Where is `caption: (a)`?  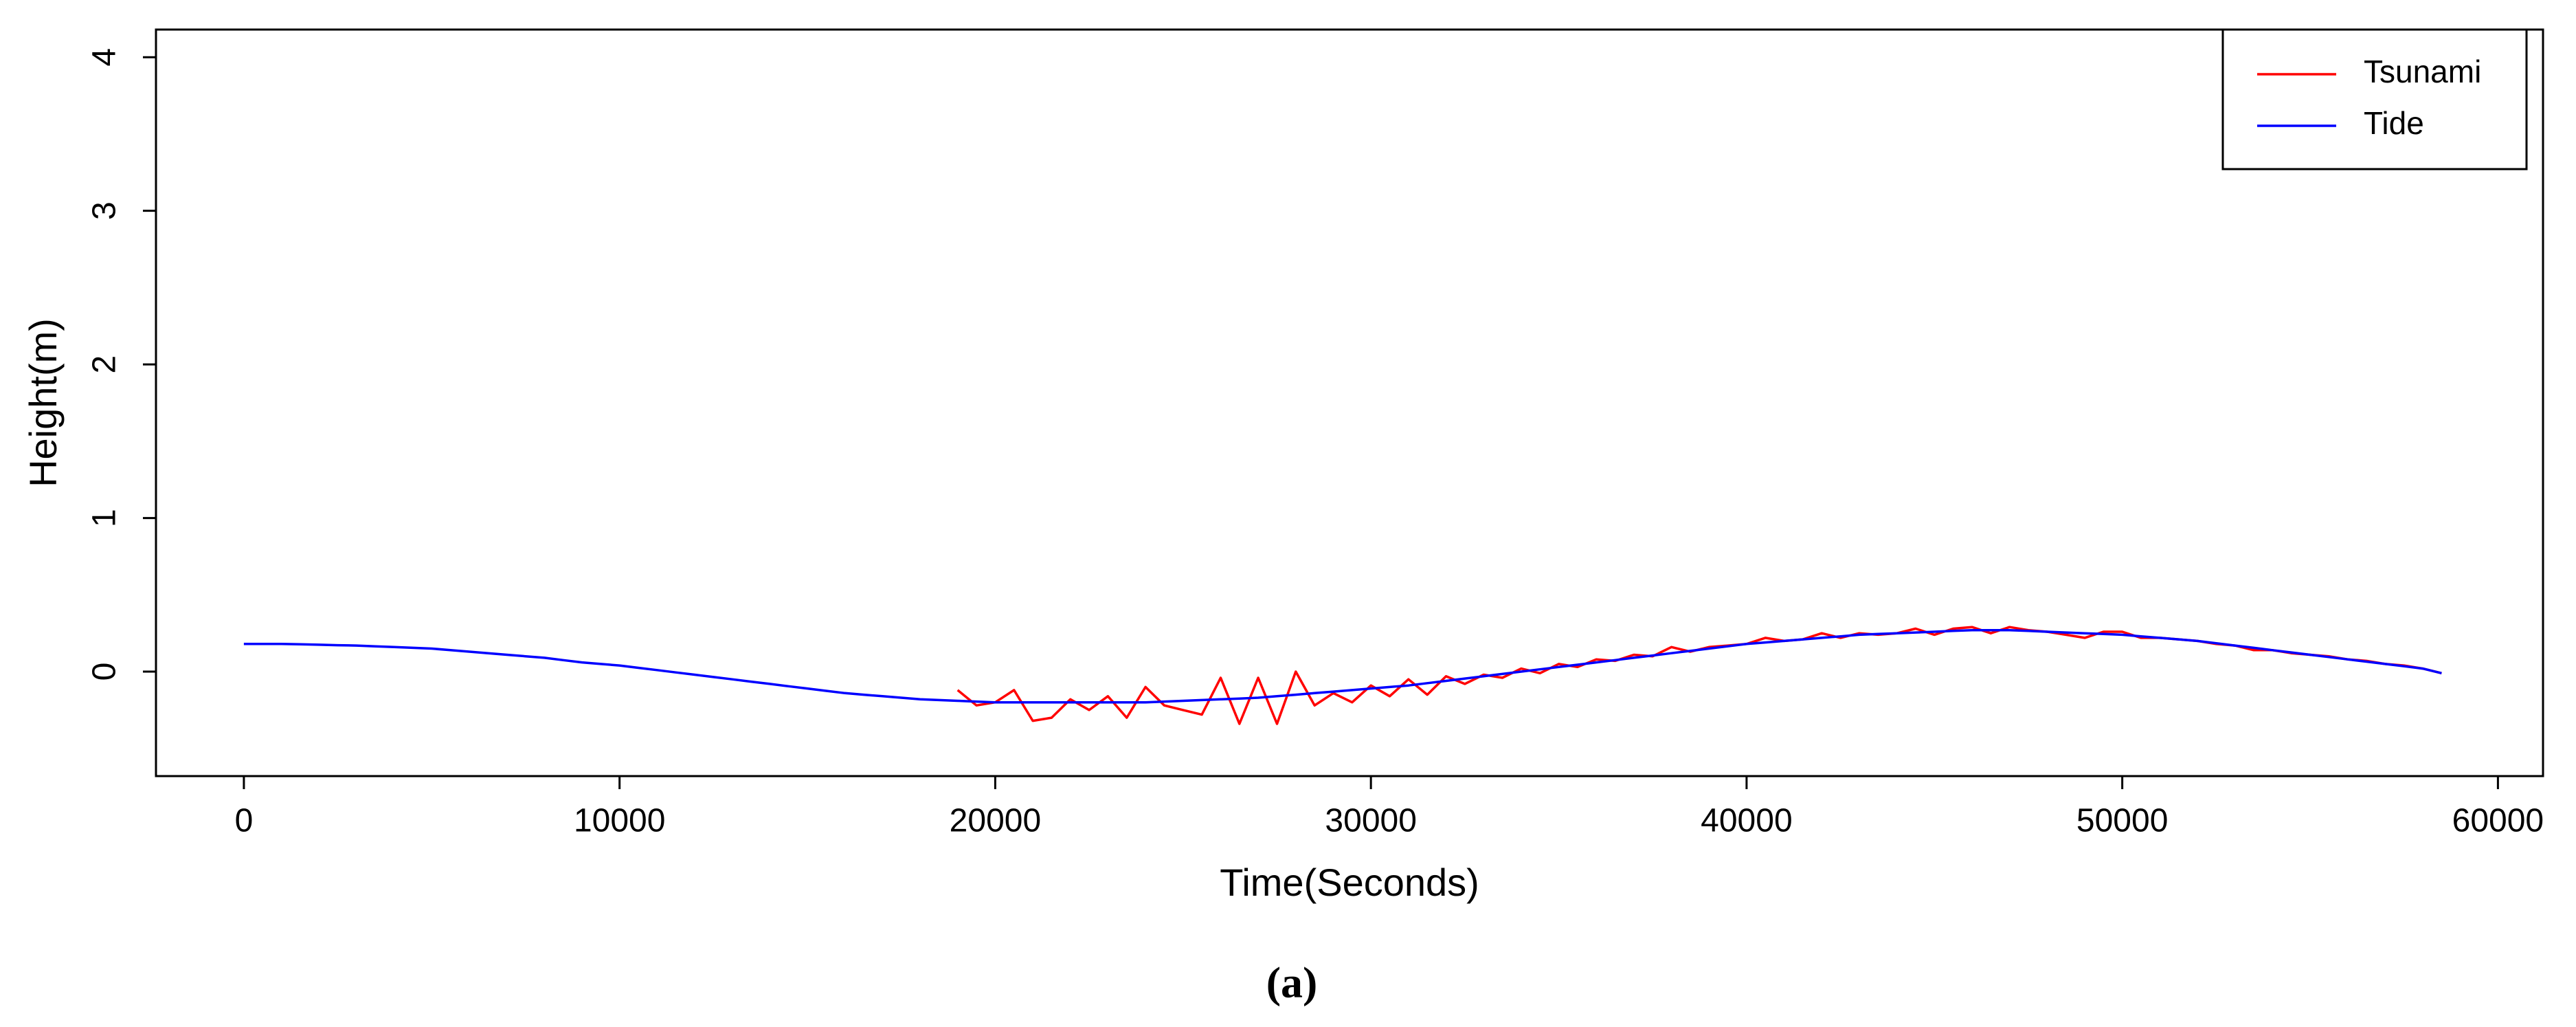
caption: (a) is located at coordinates (1292, 982).